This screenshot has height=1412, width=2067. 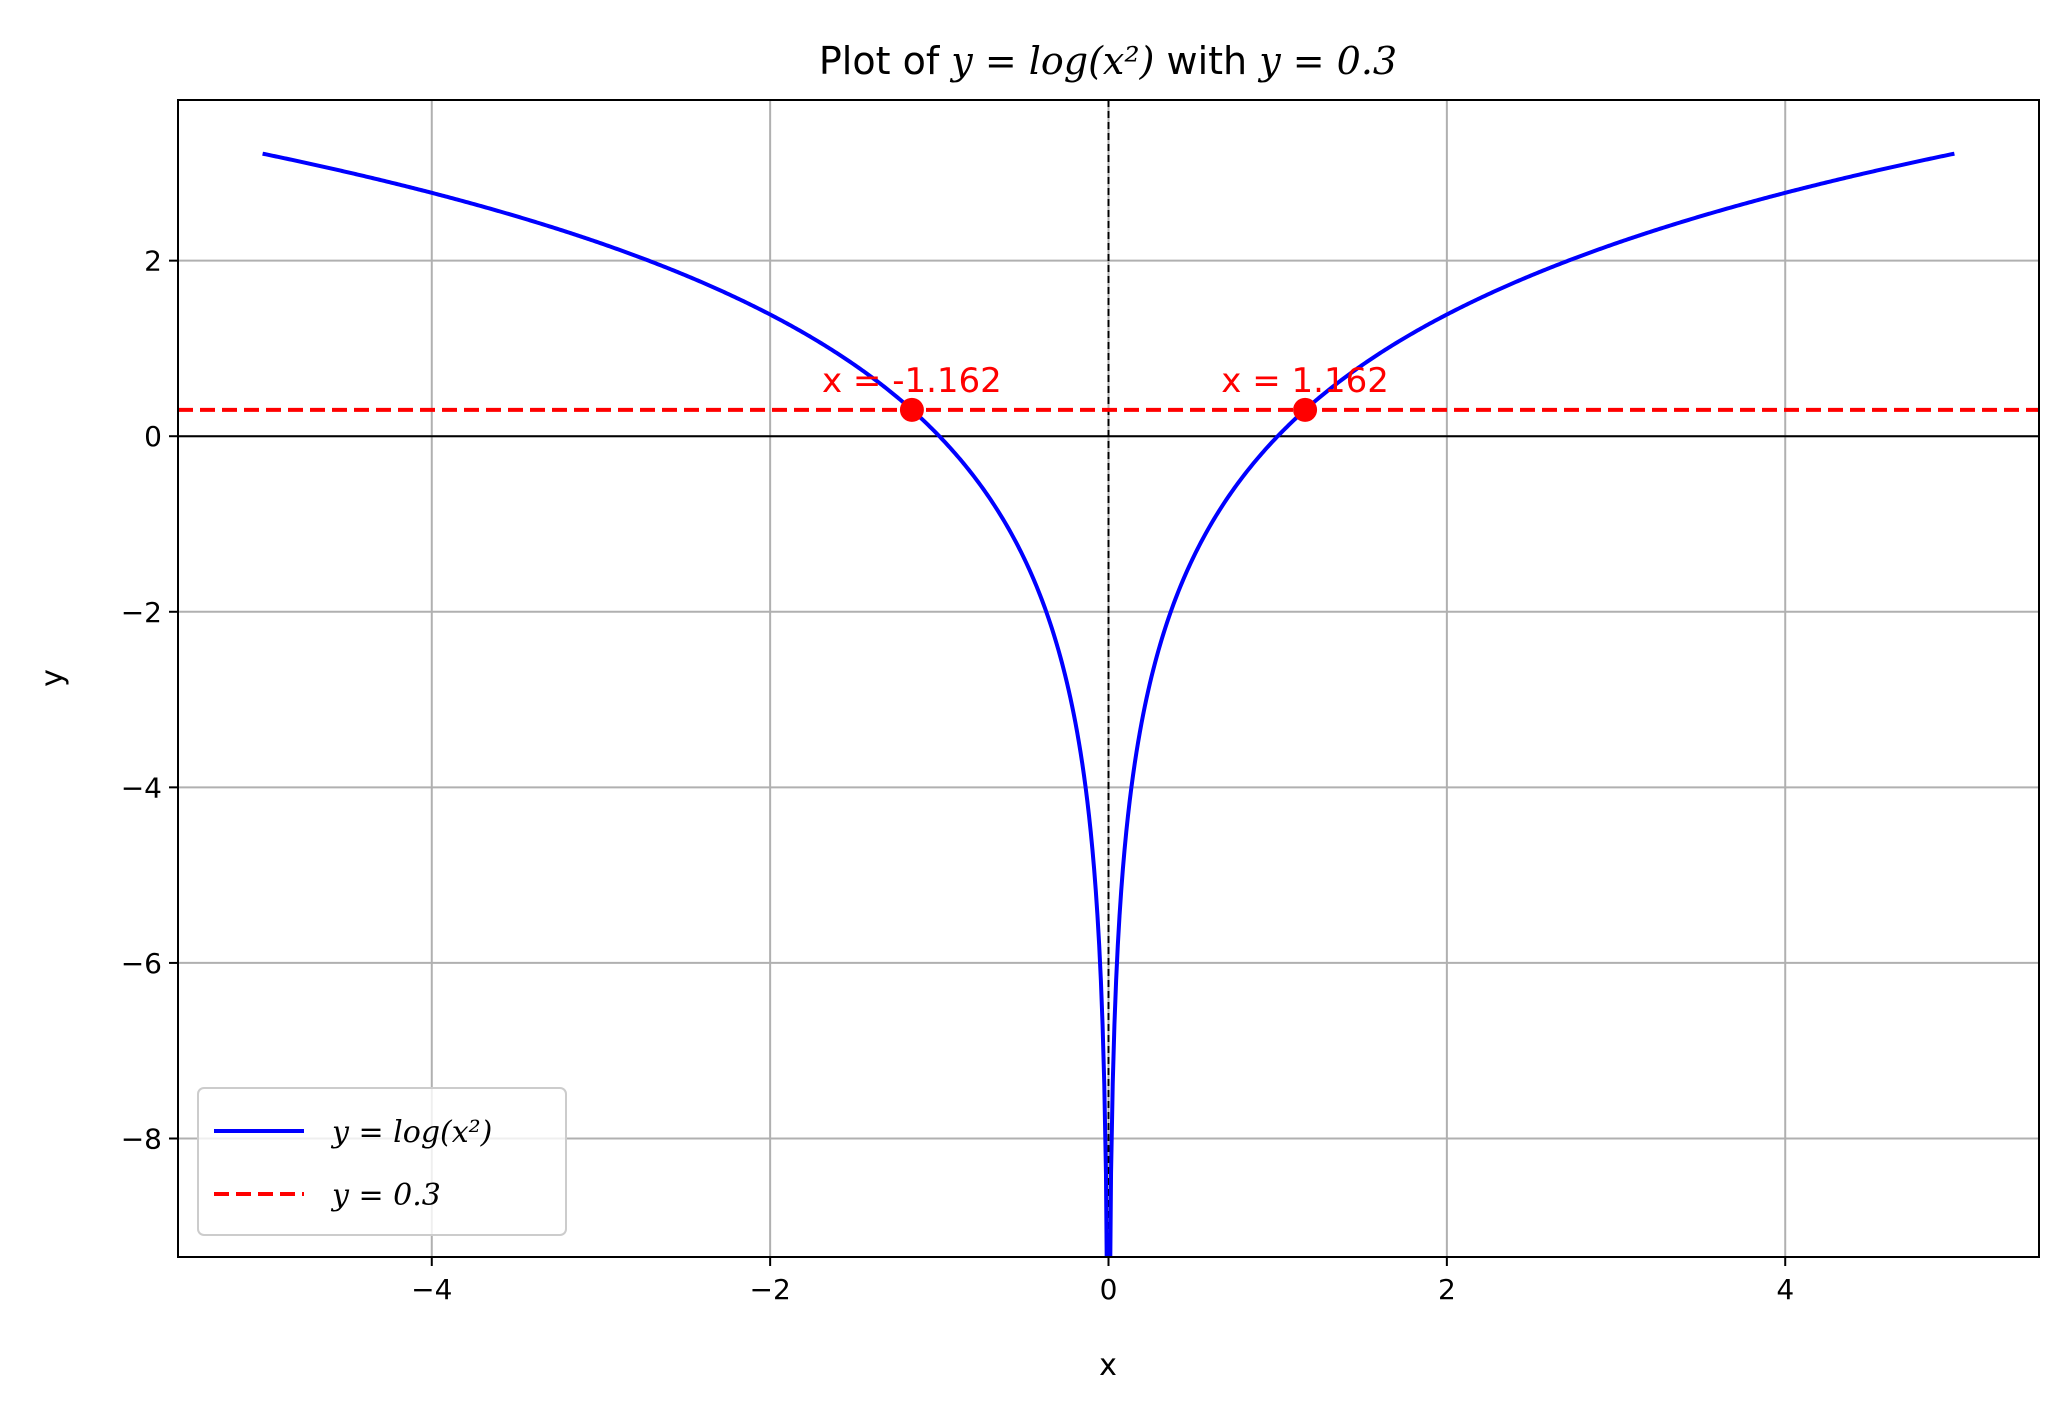 What do you see at coordinates (52, 678) in the screenshot?
I see `y-axis-title: y` at bounding box center [52, 678].